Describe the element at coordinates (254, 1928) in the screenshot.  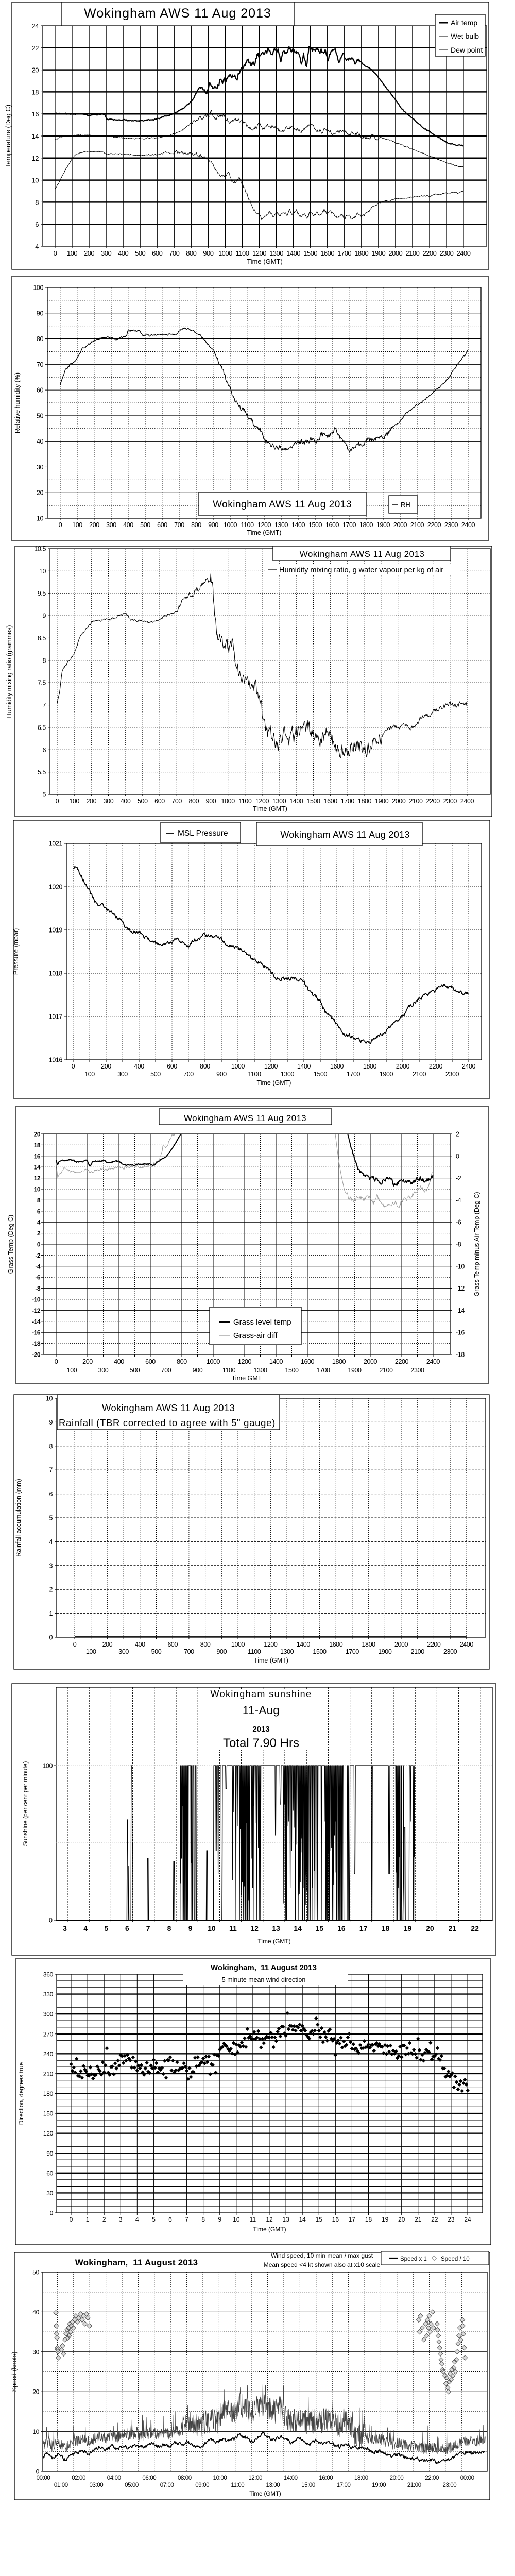
I see `svg-text: 12` at that location.